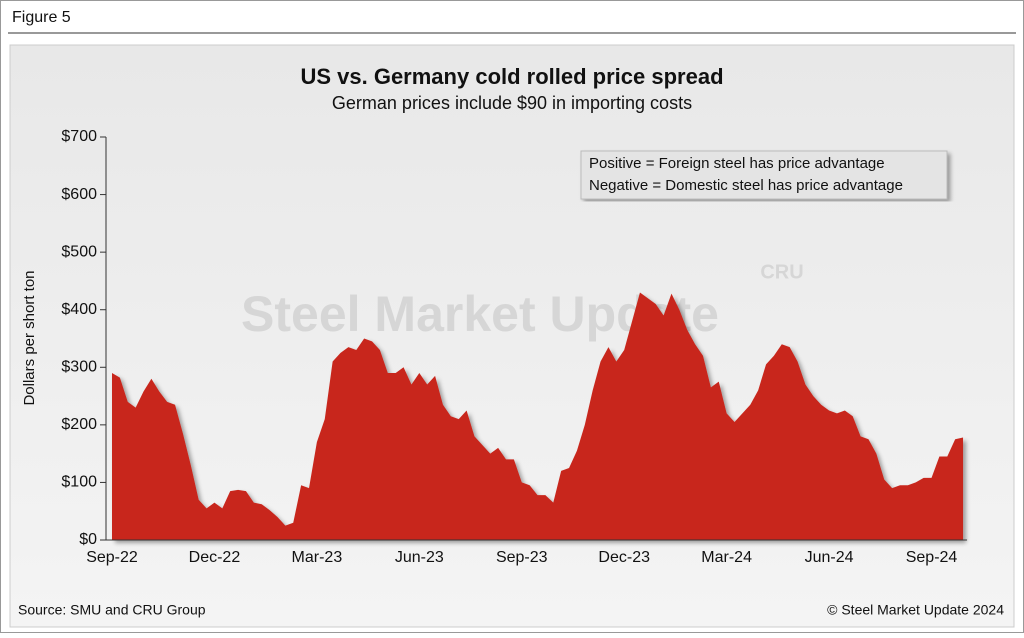 The width and height of the screenshot is (1024, 638). What do you see at coordinates (29, 337) in the screenshot?
I see `y-axis-label: Dollars per short ton` at bounding box center [29, 337].